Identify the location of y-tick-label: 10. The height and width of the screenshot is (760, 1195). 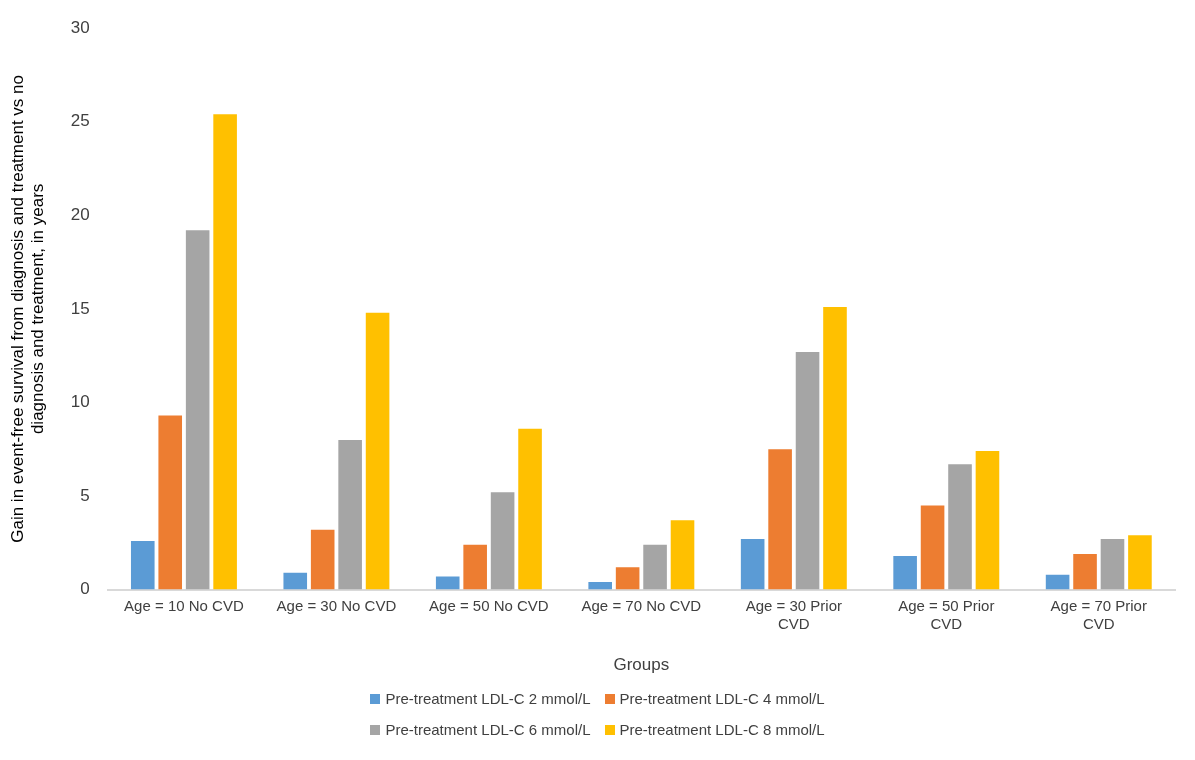
(80, 402).